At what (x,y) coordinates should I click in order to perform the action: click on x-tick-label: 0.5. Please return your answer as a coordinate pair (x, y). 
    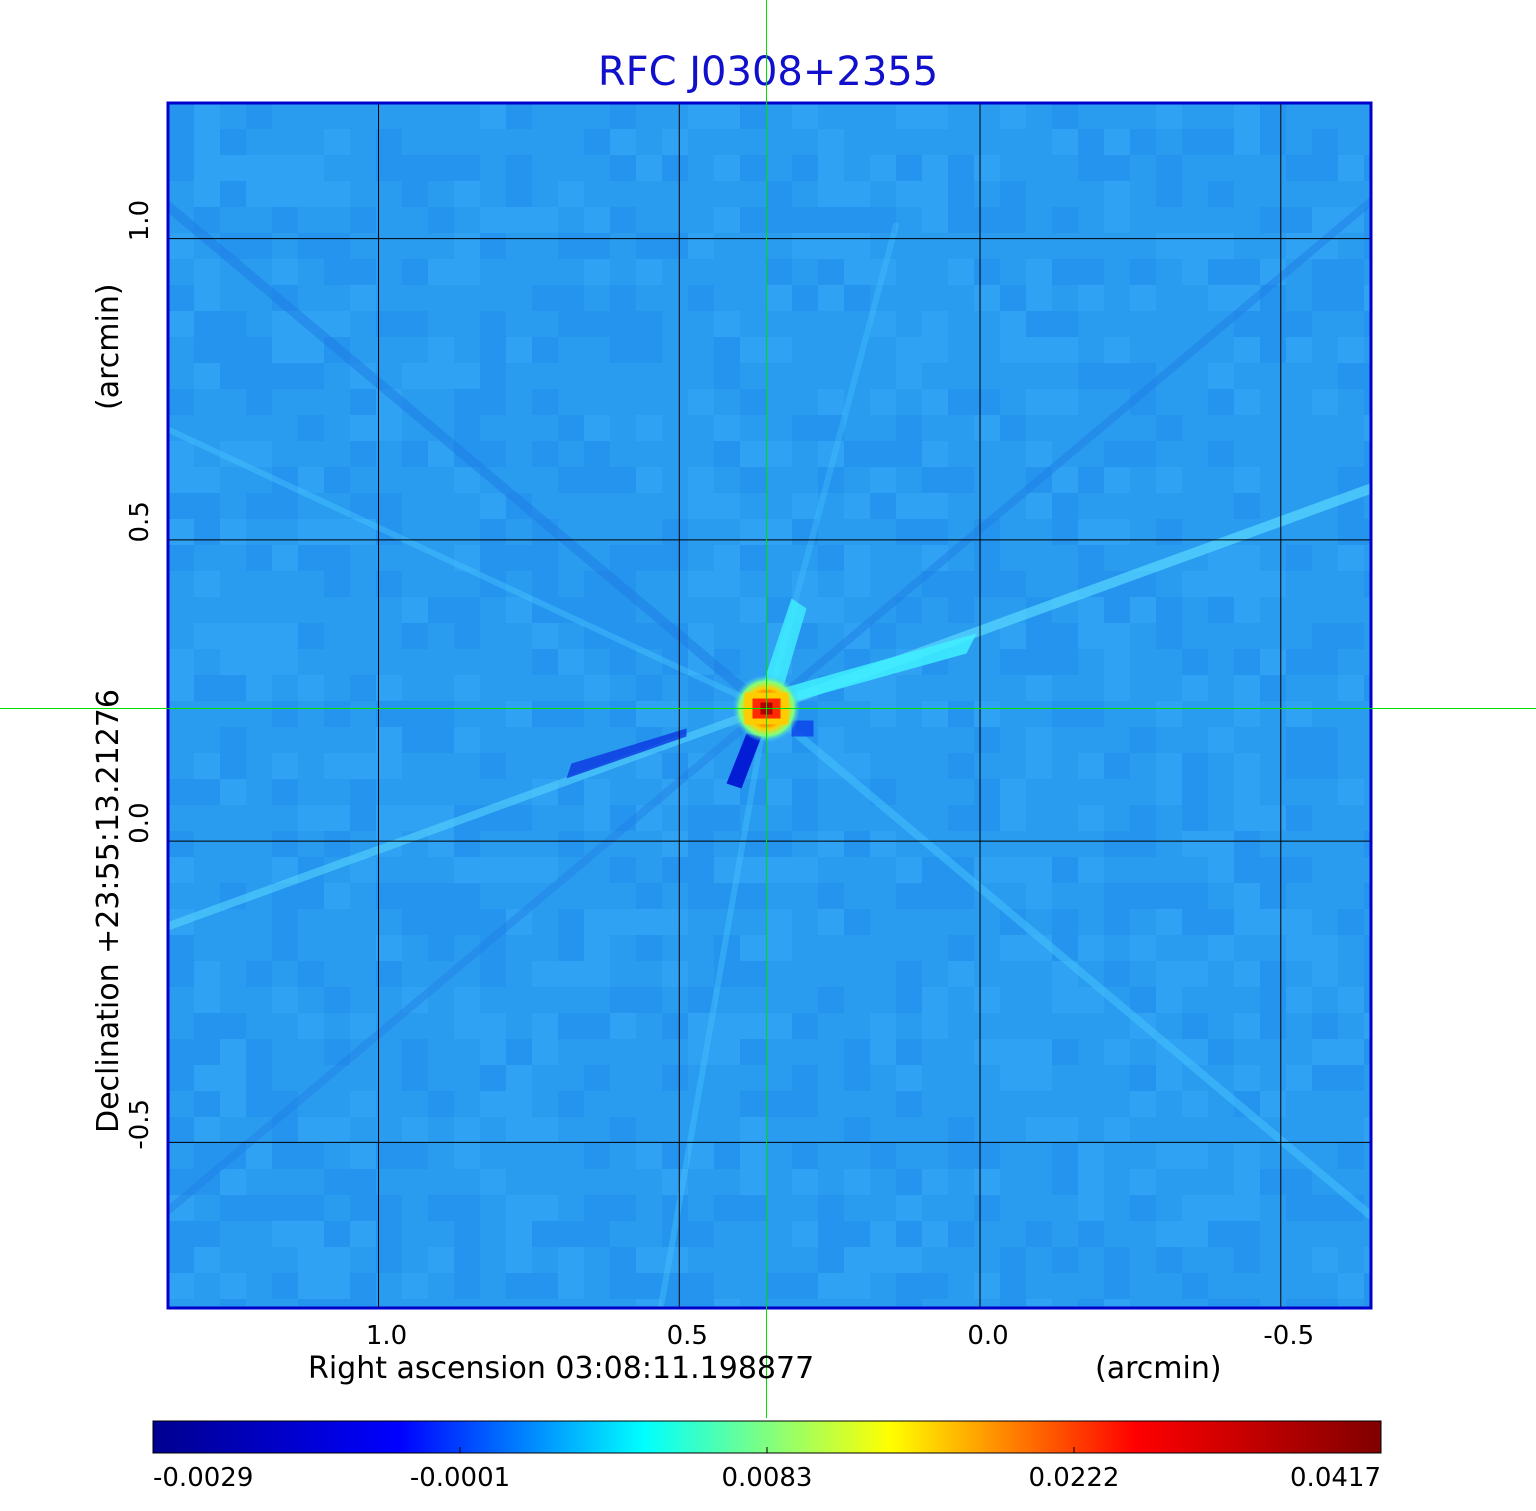
    Looking at the image, I should click on (687, 1336).